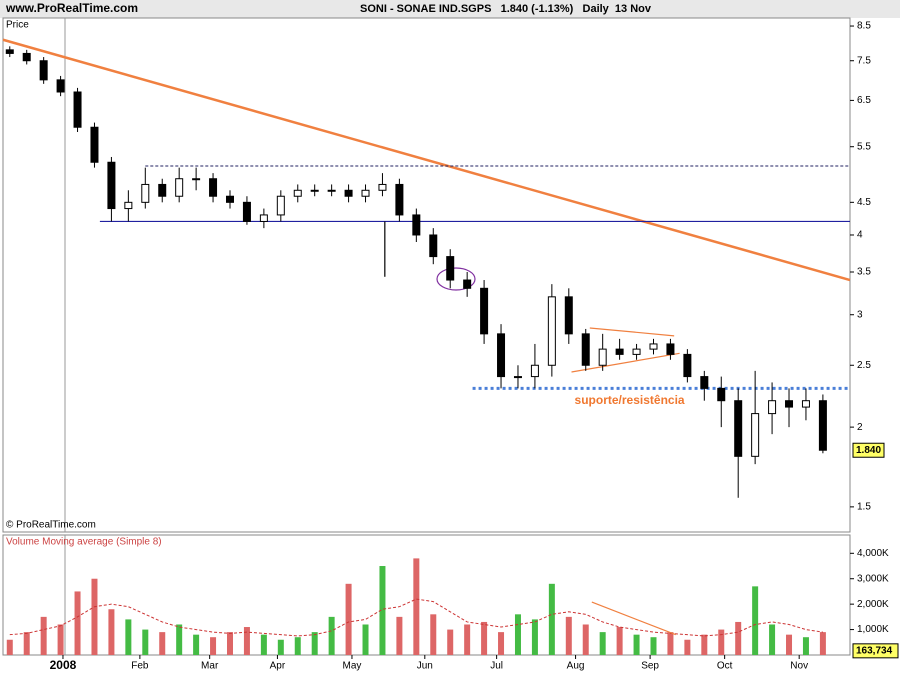 This screenshot has height=700, width=900. What do you see at coordinates (210, 666) in the screenshot?
I see `x-tick-label: Mar` at bounding box center [210, 666].